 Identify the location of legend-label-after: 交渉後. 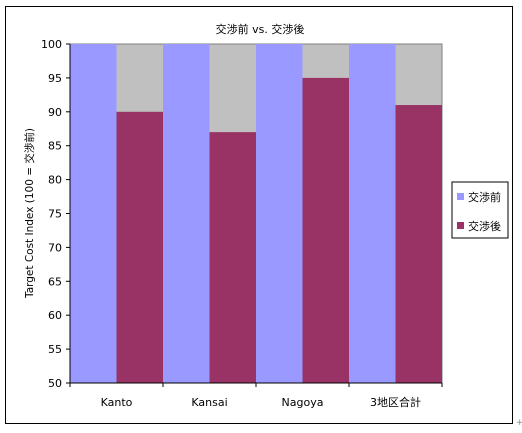
(484, 226).